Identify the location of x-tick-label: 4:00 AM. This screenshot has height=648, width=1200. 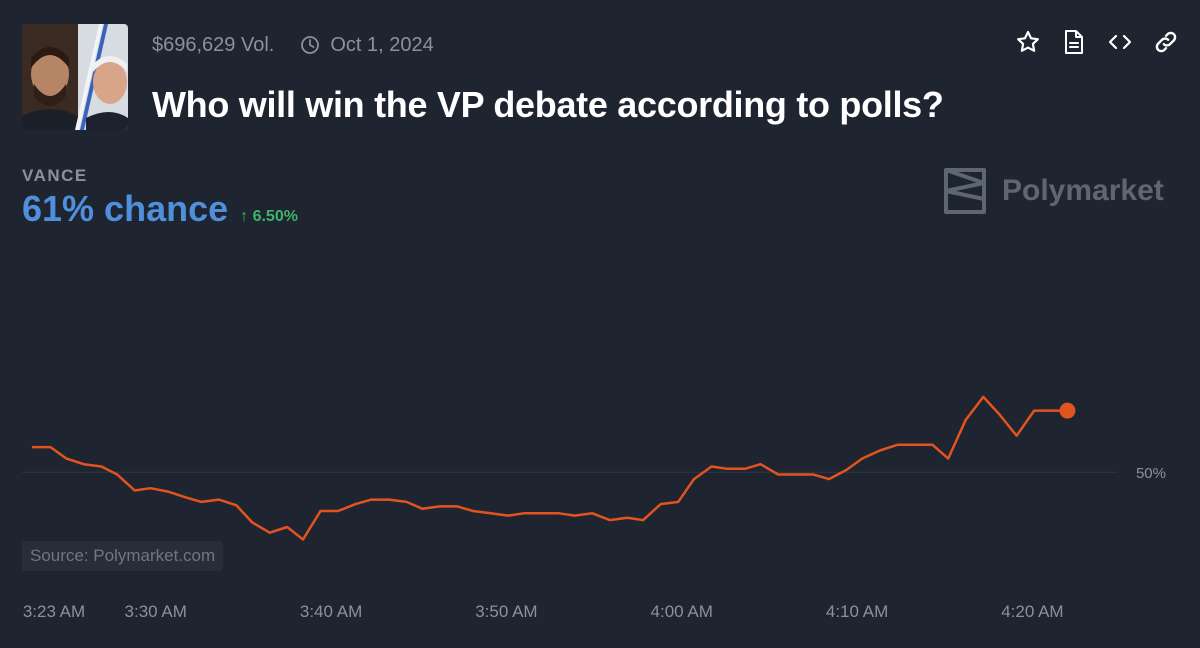
(682, 611).